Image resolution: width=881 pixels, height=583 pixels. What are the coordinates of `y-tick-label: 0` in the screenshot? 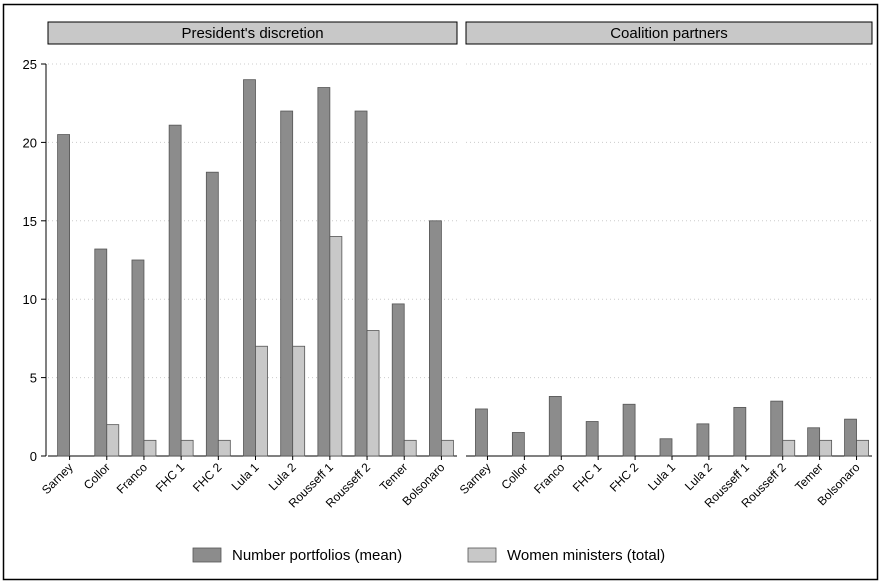 It's located at (33, 456).